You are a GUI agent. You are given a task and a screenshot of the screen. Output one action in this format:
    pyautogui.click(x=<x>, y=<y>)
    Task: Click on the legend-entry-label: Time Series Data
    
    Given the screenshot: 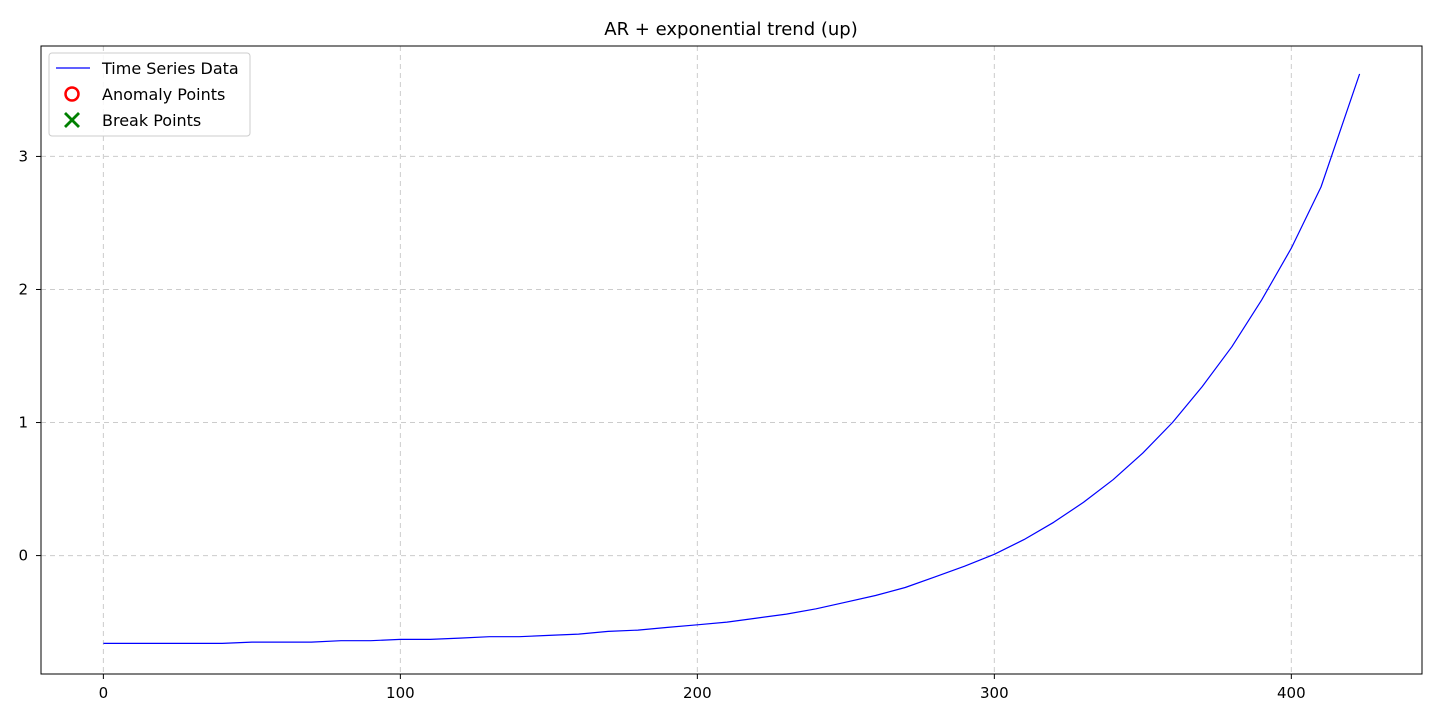 What is the action you would take?
    pyautogui.click(x=170, y=68)
    